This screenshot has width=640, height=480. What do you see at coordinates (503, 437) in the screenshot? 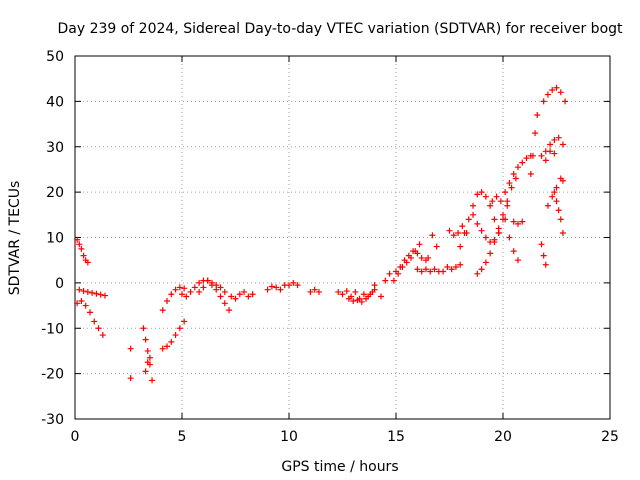
I see `x-tick-label: 20` at bounding box center [503, 437].